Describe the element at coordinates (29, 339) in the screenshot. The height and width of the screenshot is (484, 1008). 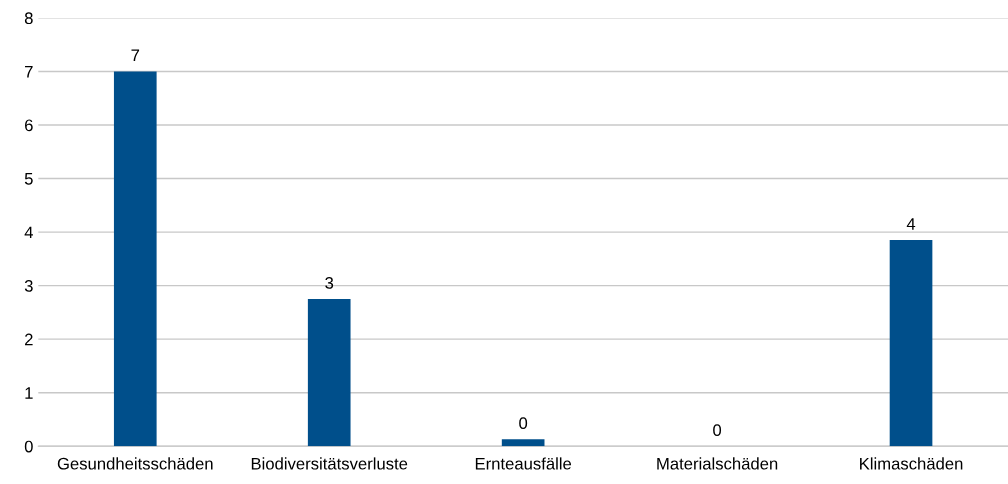
I see `y-tick-label: 2` at that location.